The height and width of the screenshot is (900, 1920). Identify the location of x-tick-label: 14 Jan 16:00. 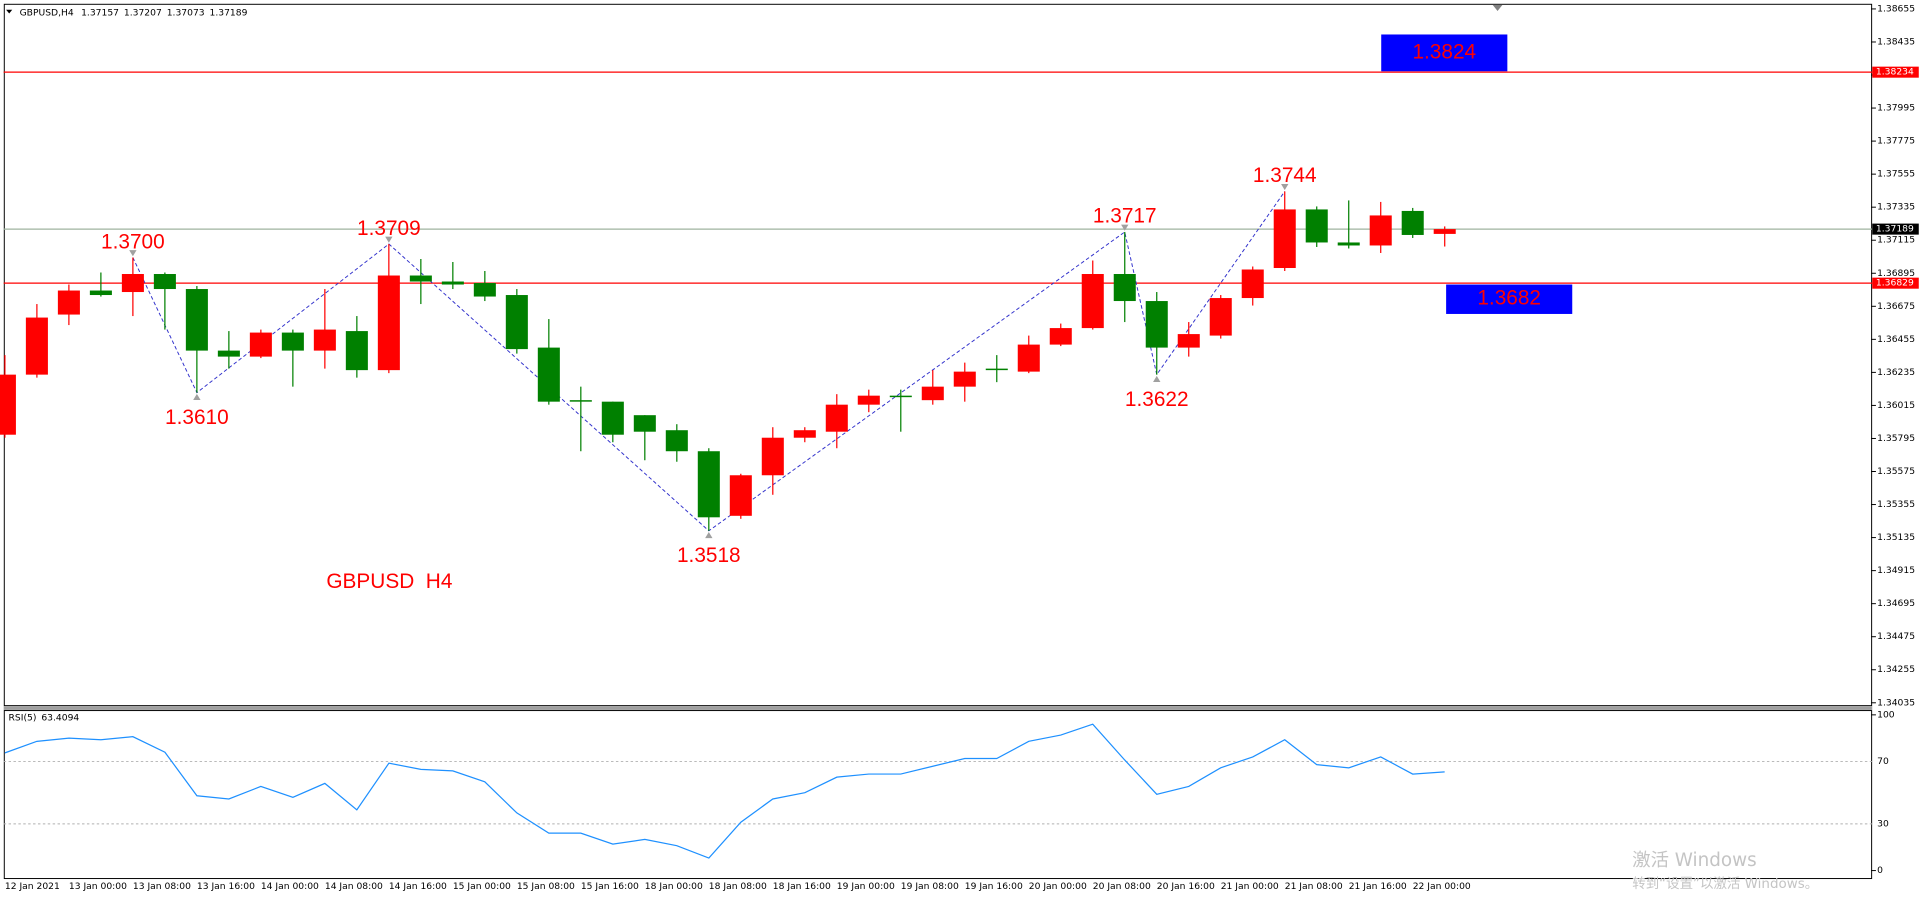
(418, 886).